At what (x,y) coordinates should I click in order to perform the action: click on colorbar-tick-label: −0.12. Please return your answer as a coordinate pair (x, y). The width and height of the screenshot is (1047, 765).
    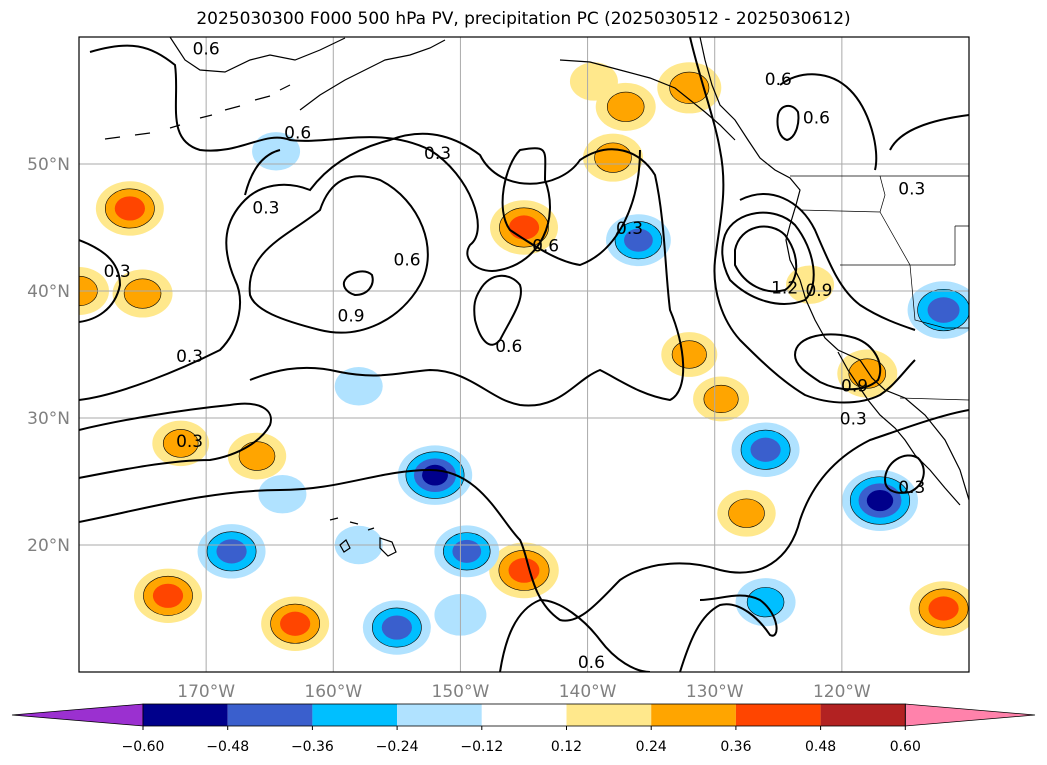
    Looking at the image, I should click on (481, 747).